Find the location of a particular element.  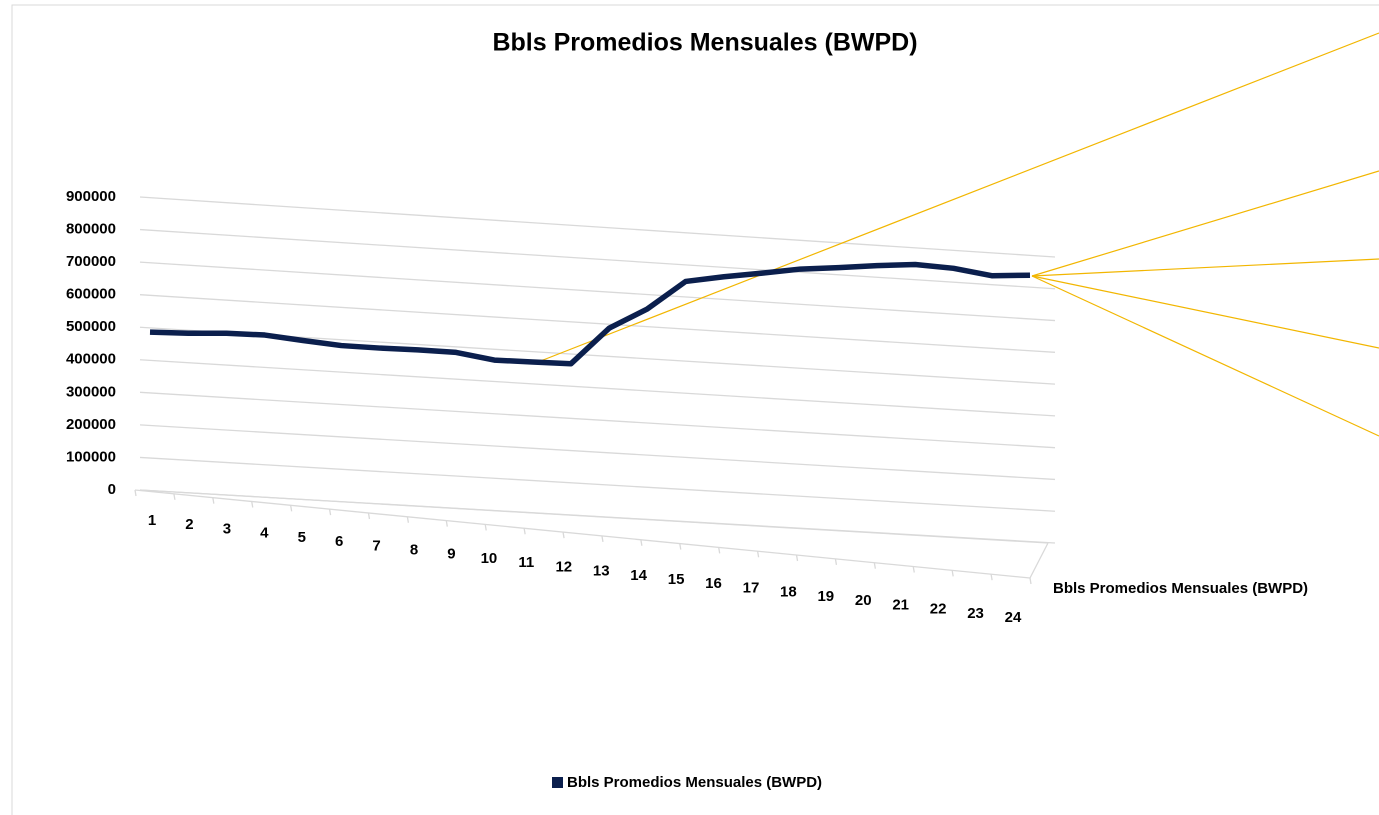

x-tick-label: 17 is located at coordinates (751, 587).